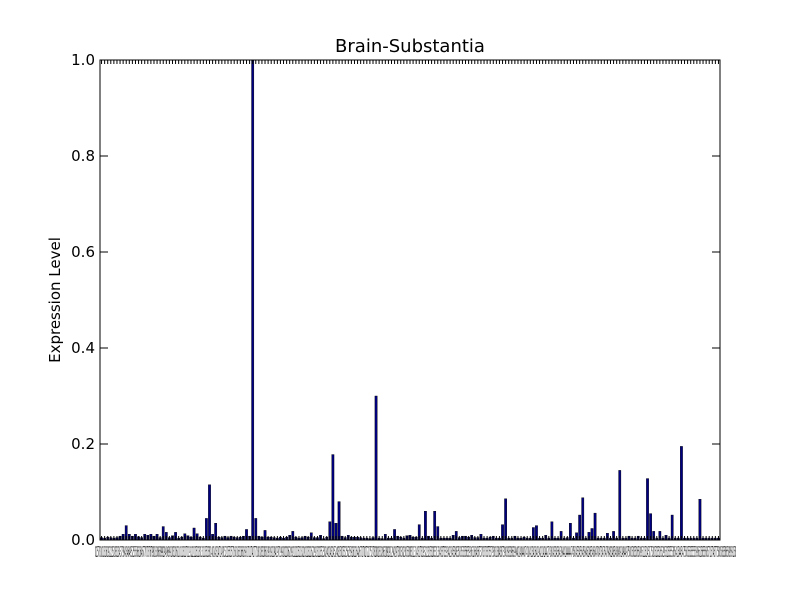 This screenshot has height=600, width=800. What do you see at coordinates (83, 300) in the screenshot?
I see `y-tick-labels: 0.0 0.2 0.4 0.6 0.8 1.0` at bounding box center [83, 300].